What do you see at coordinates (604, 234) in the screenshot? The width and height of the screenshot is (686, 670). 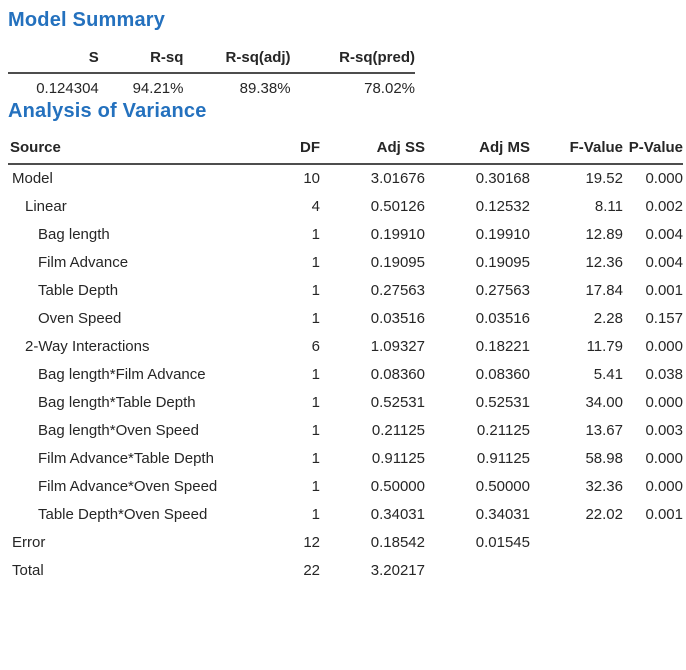 I see `value-cell: 12.89` at bounding box center [604, 234].